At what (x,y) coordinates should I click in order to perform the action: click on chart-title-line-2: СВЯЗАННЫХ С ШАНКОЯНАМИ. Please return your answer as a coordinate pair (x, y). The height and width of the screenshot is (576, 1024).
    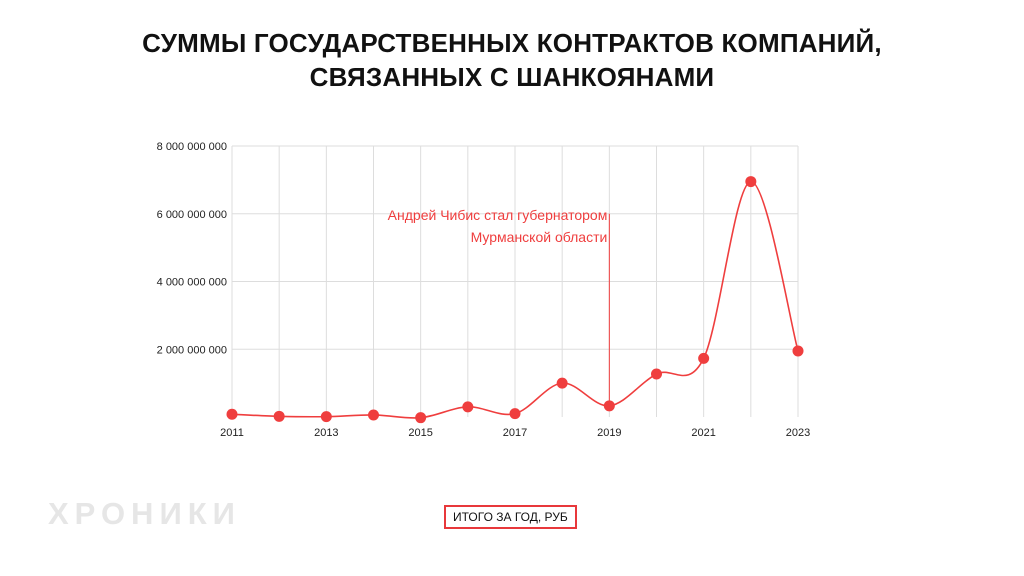
    Looking at the image, I should click on (512, 77).